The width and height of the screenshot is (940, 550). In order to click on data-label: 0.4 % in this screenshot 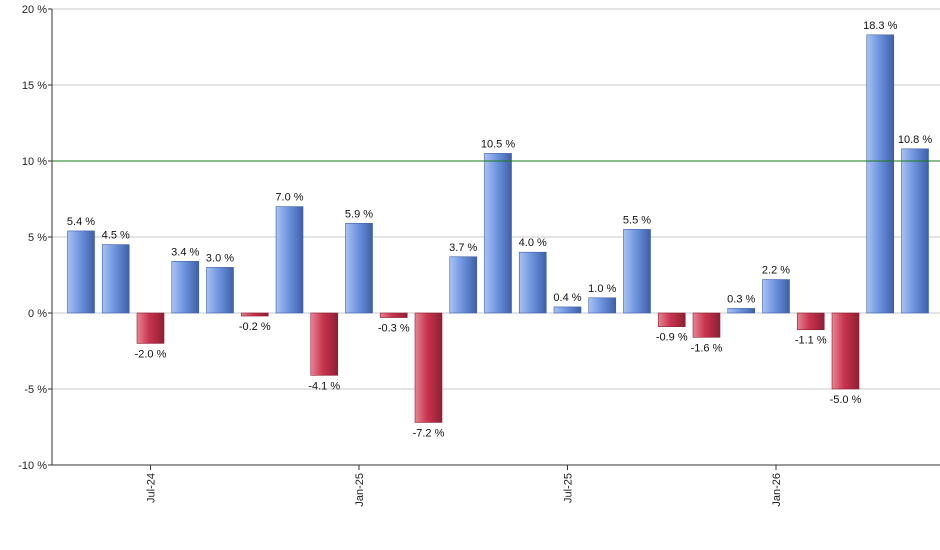, I will do `click(567, 298)`.